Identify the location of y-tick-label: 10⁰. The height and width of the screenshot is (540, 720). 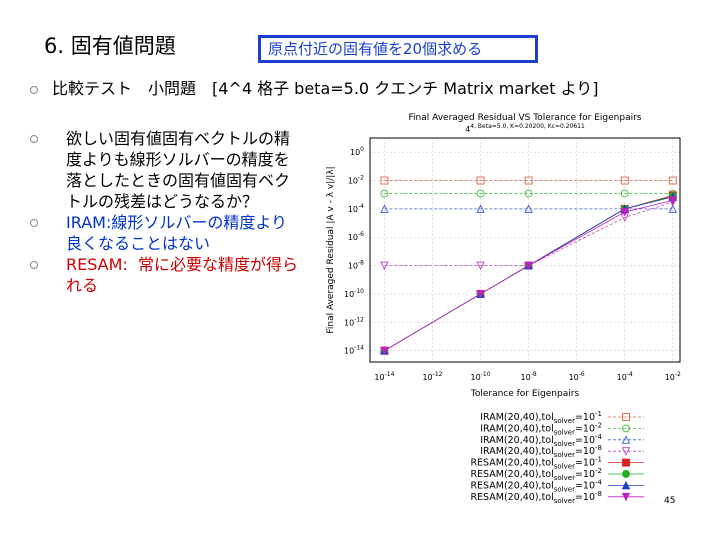
(357, 151).